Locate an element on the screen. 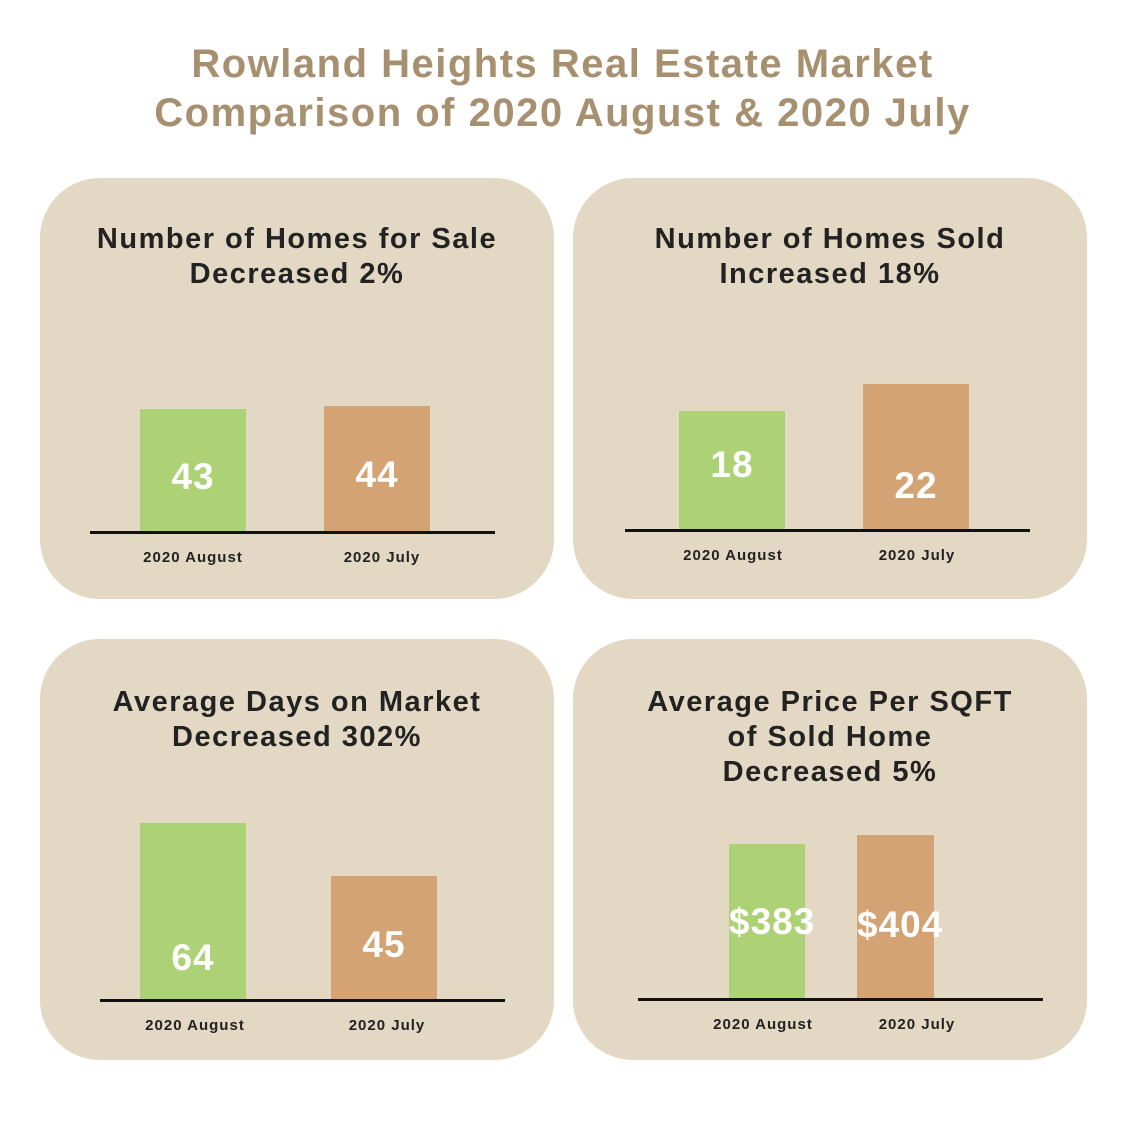  bar: 45 is located at coordinates (384, 938).